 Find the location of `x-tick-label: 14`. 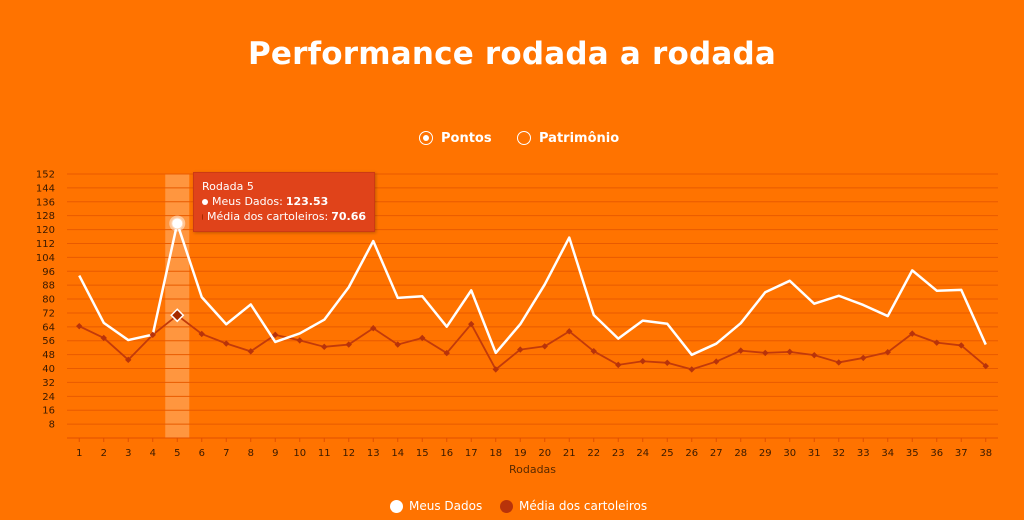

x-tick-label: 14 is located at coordinates (397, 453).